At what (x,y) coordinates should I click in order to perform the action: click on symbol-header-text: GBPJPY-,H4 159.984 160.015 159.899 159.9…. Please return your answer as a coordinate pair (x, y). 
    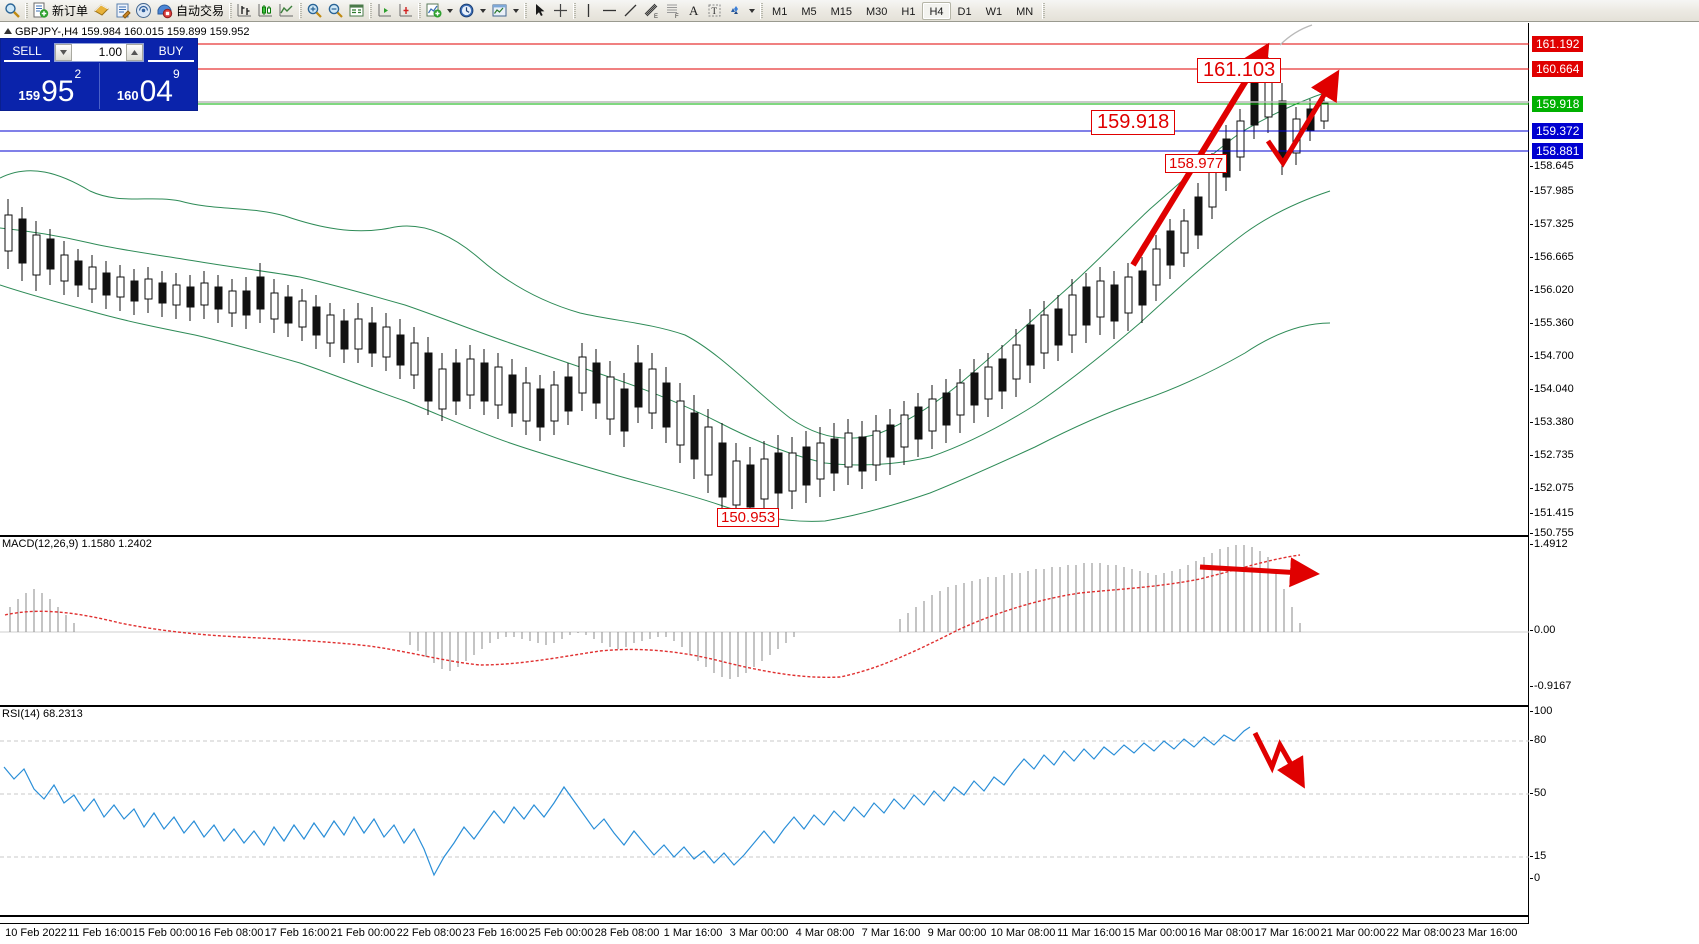
    Looking at the image, I should click on (132, 32).